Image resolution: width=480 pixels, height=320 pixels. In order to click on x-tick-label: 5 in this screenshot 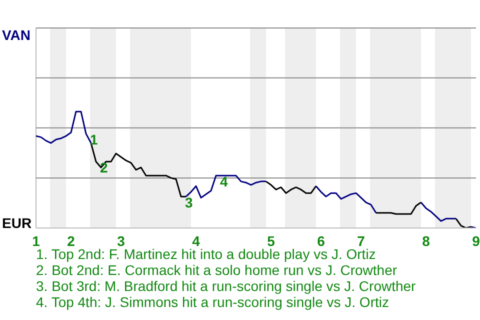, I will do `click(271, 240)`.